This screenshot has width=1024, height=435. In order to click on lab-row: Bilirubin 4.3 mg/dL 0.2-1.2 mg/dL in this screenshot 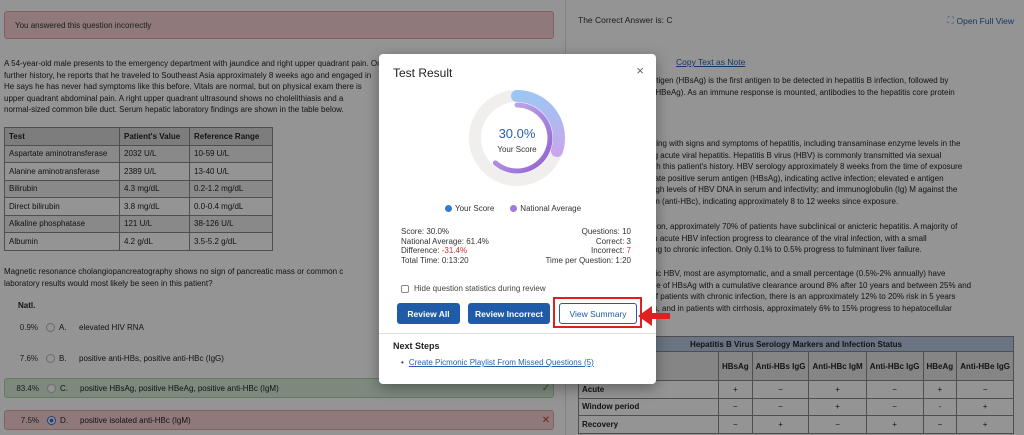, I will do `click(138, 188)`.